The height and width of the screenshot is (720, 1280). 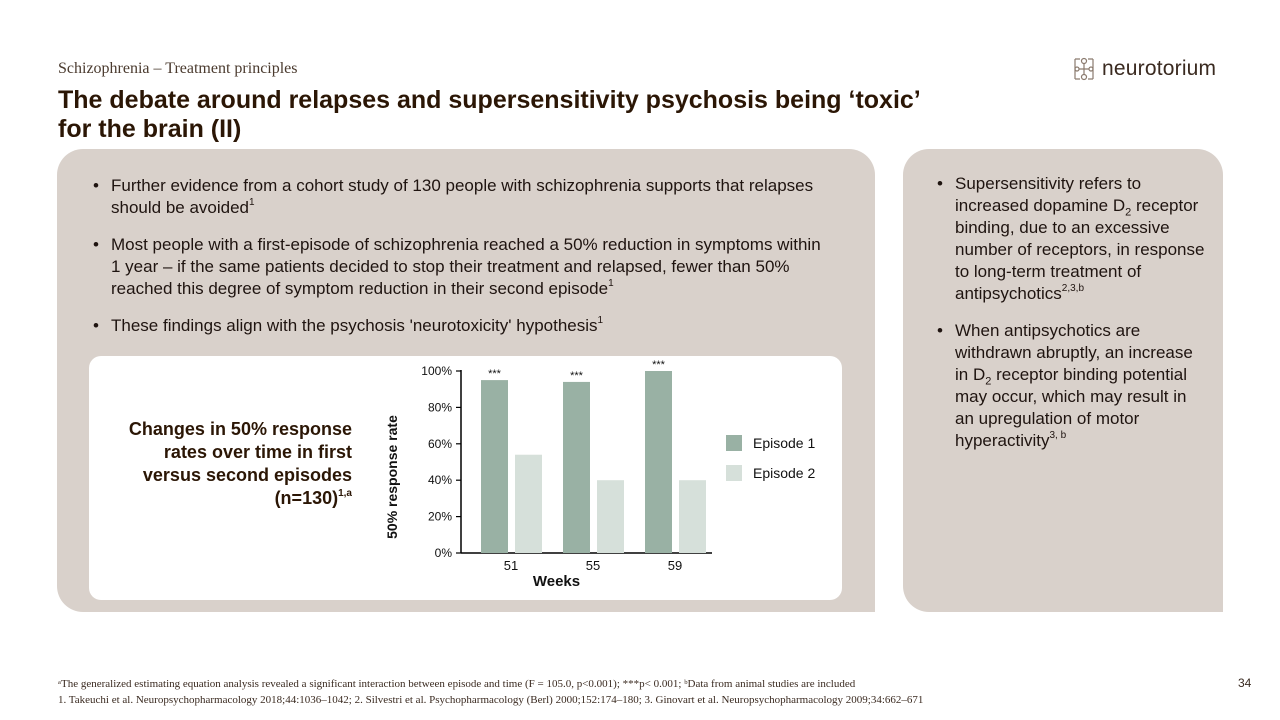 What do you see at coordinates (1245, 683) in the screenshot?
I see `page-number: 34` at bounding box center [1245, 683].